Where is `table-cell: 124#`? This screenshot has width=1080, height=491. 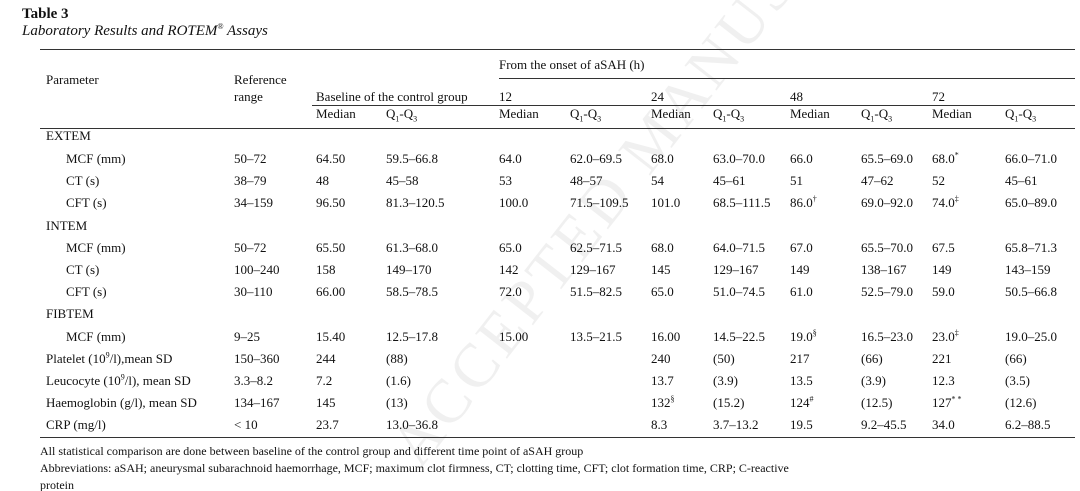 table-cell: 124# is located at coordinates (802, 403).